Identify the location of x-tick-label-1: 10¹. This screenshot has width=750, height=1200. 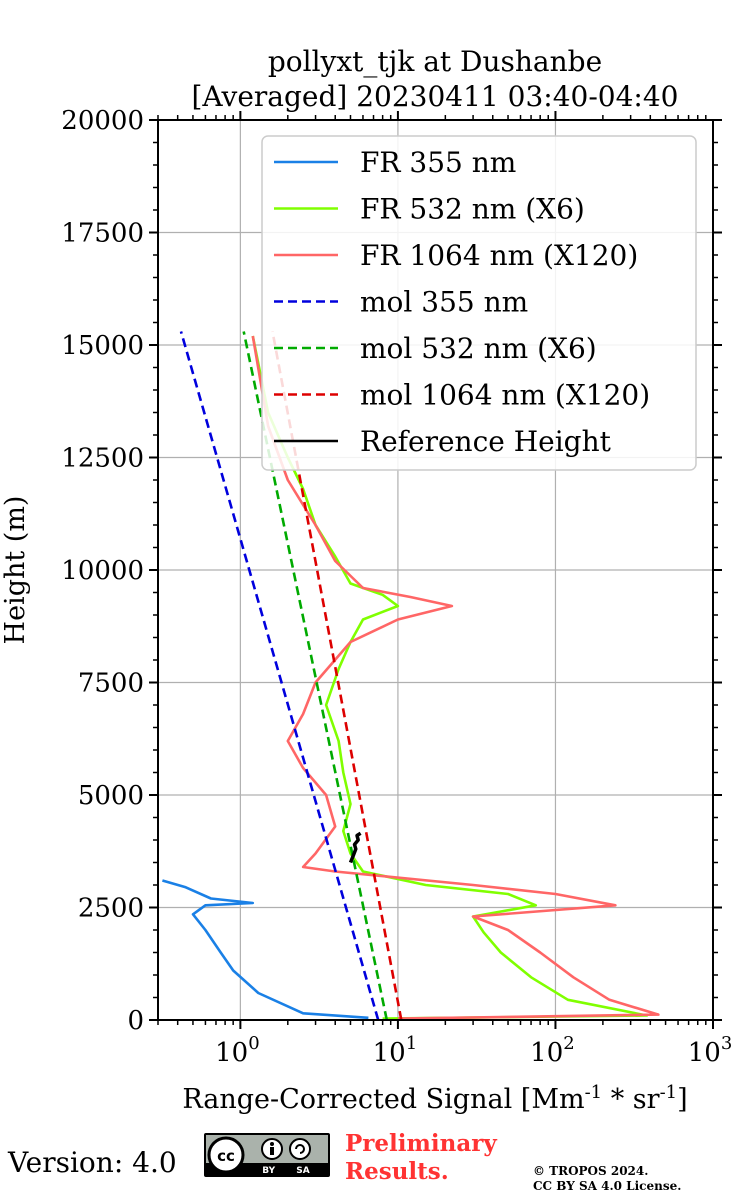
(395, 1050).